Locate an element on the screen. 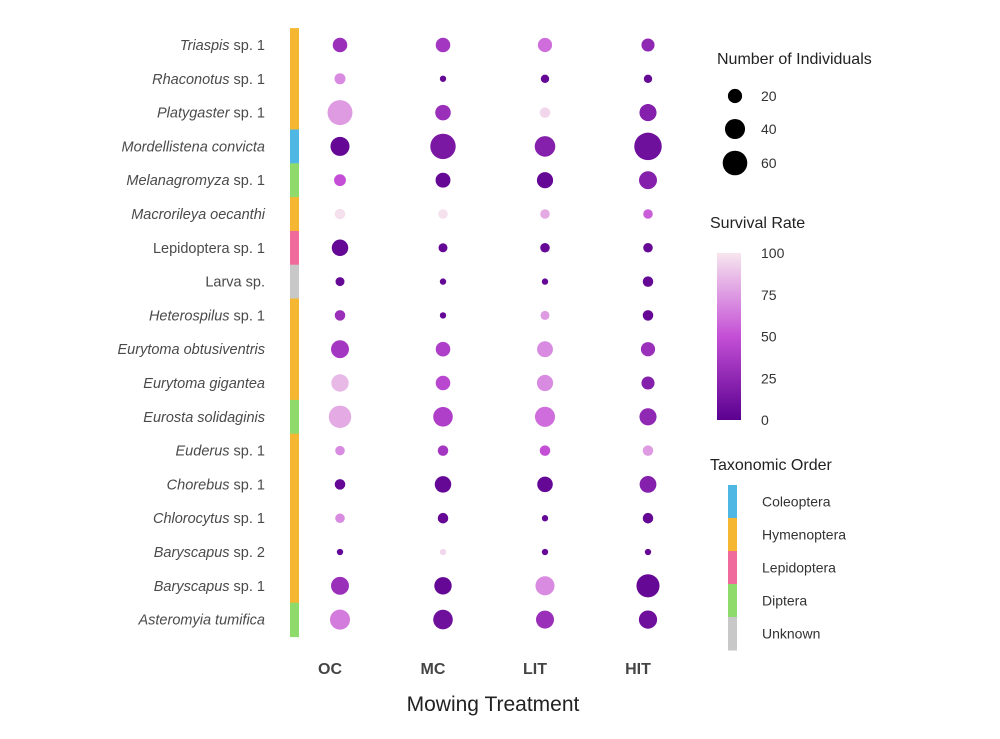 This screenshot has width=1000, height=739. species-label: Eurosta solidaginis is located at coordinates (204, 418).